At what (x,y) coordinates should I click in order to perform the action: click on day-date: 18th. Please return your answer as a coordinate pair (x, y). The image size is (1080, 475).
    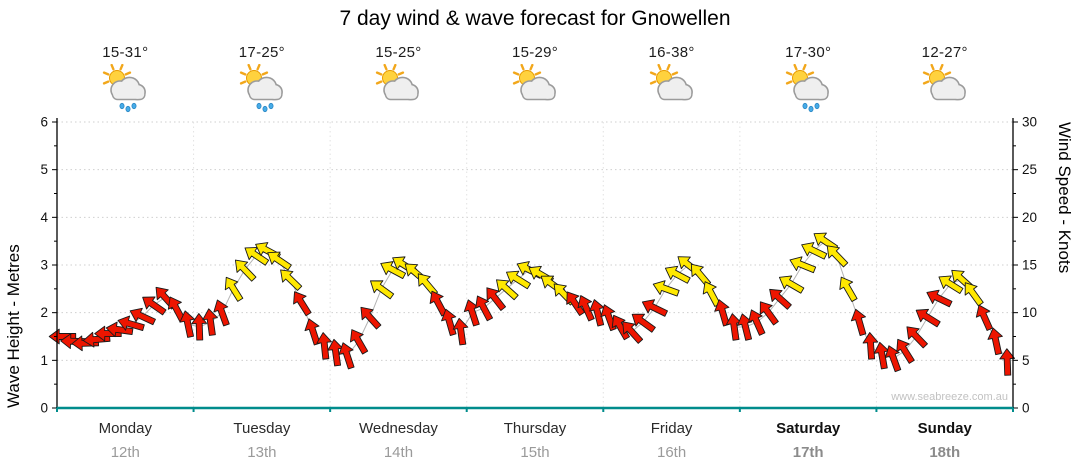
    Looking at the image, I should click on (945, 452).